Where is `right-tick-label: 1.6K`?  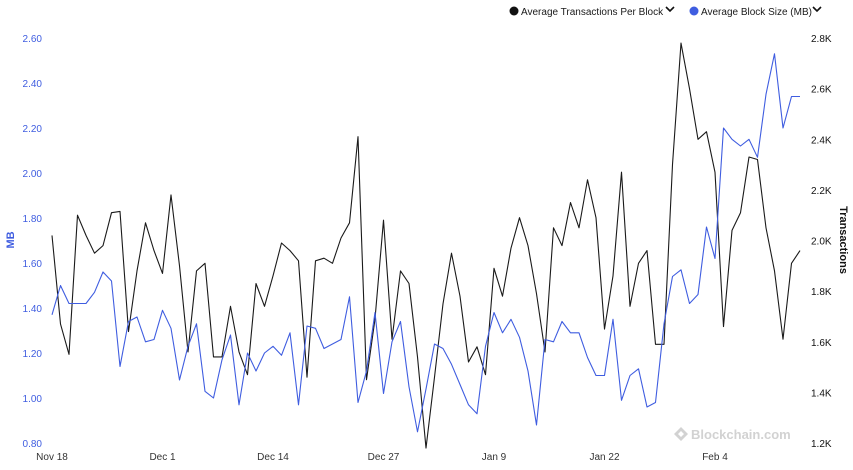
right-tick-label: 1.6K is located at coordinates (821, 343).